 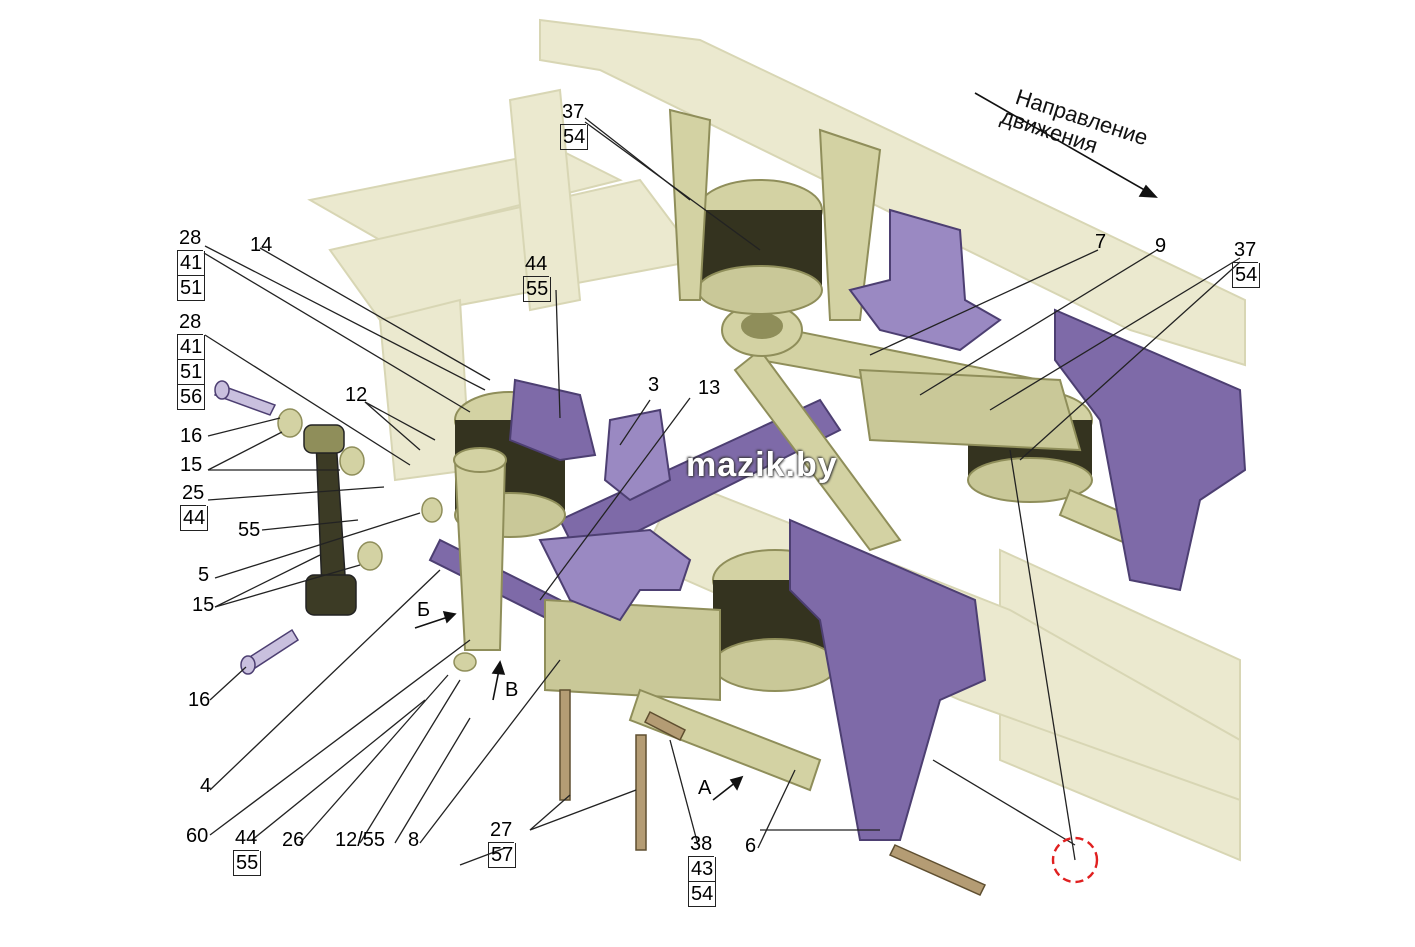 I want to click on air-spring-rear, so click(x=760, y=247).